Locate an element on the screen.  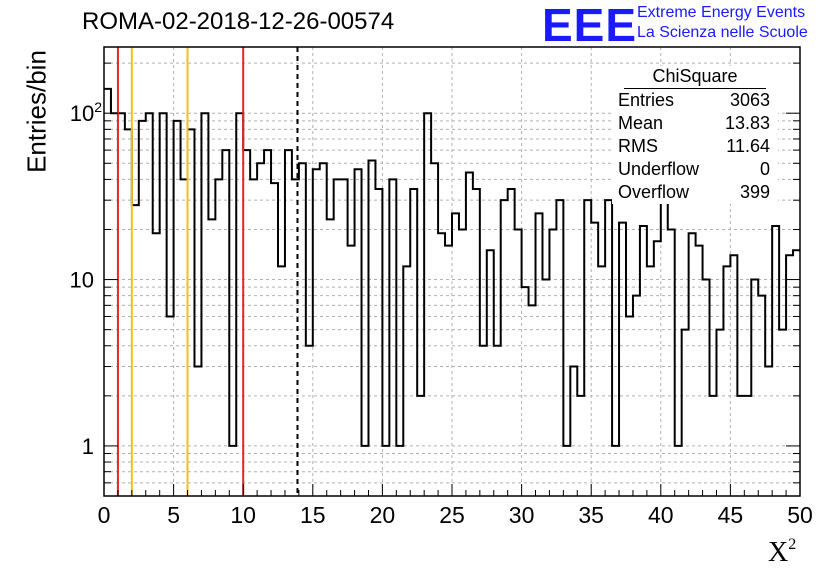
x-tick-label: 30 is located at coordinates (522, 515).